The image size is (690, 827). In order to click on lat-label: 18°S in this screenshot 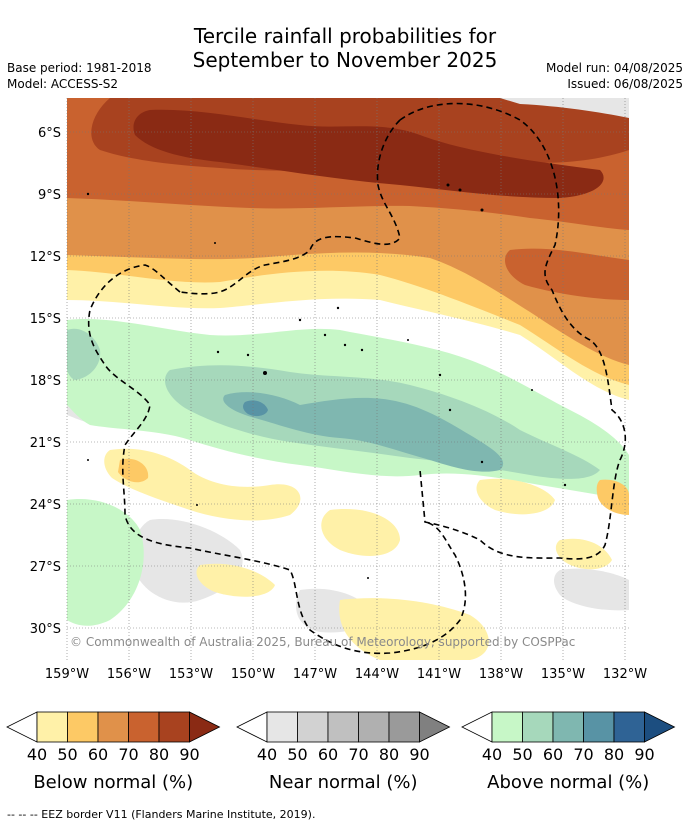, I will do `click(45, 381)`.